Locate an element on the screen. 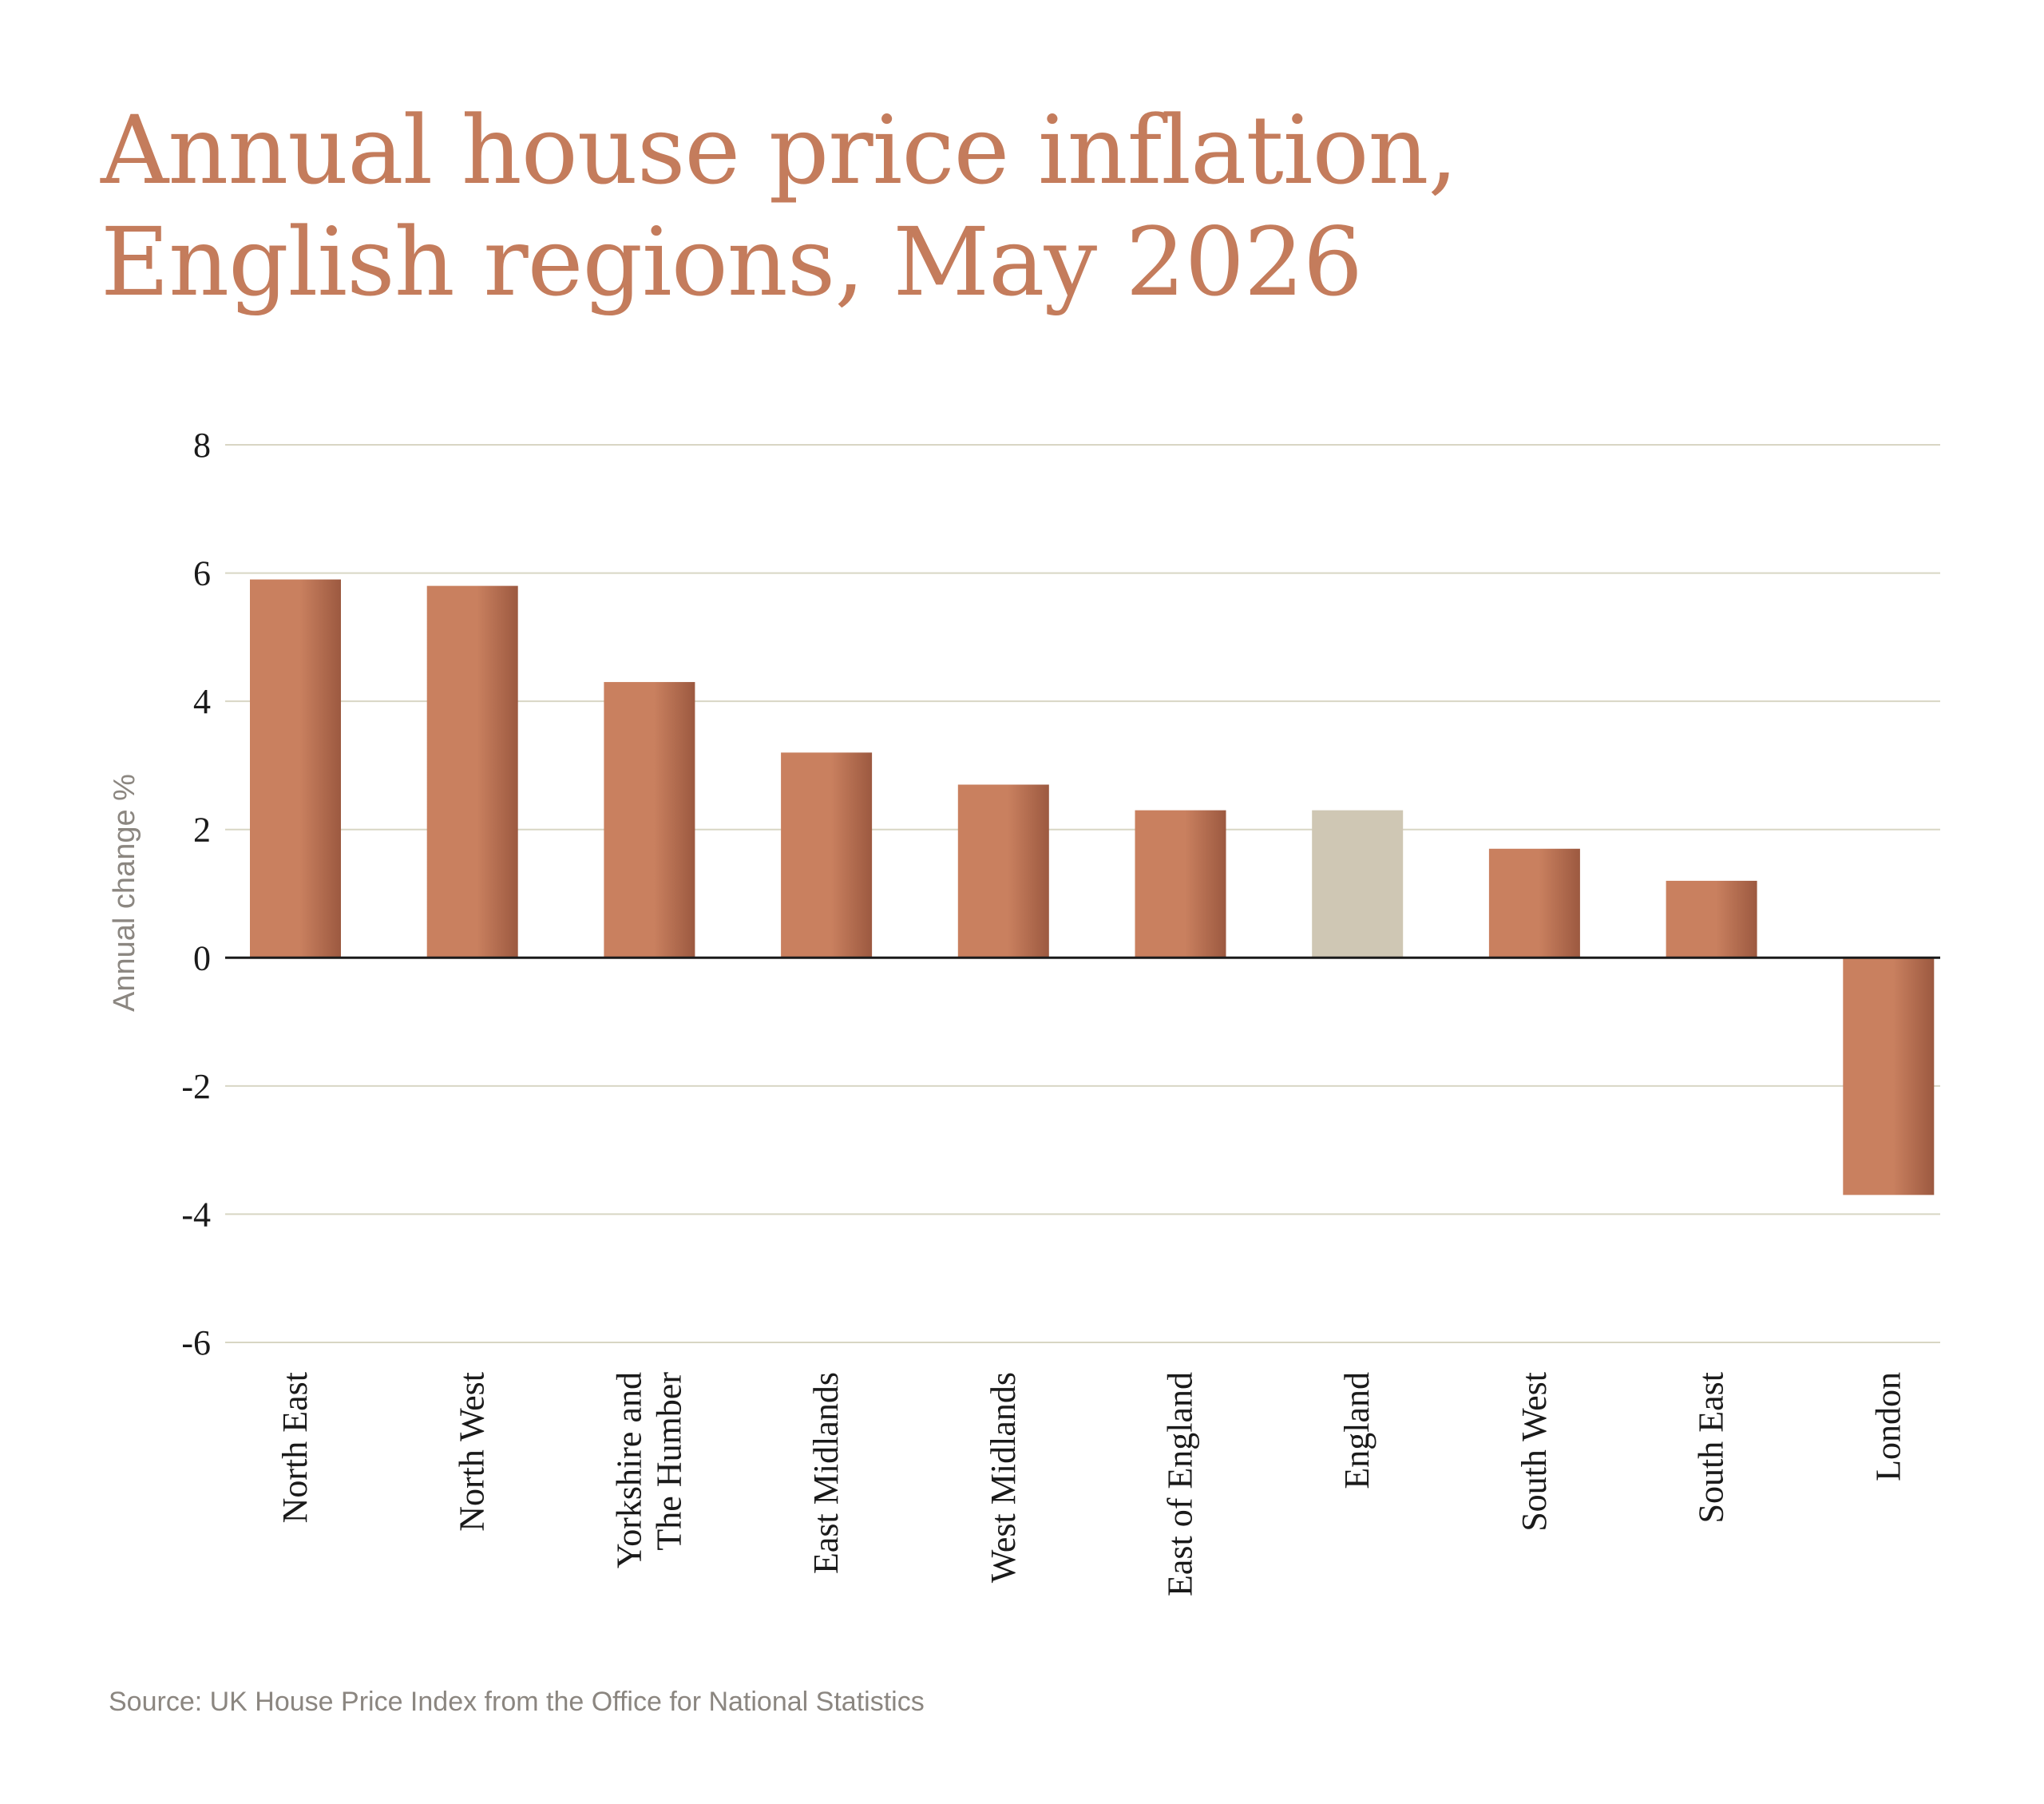  x-category-label: South East is located at coordinates (1711, 1447).